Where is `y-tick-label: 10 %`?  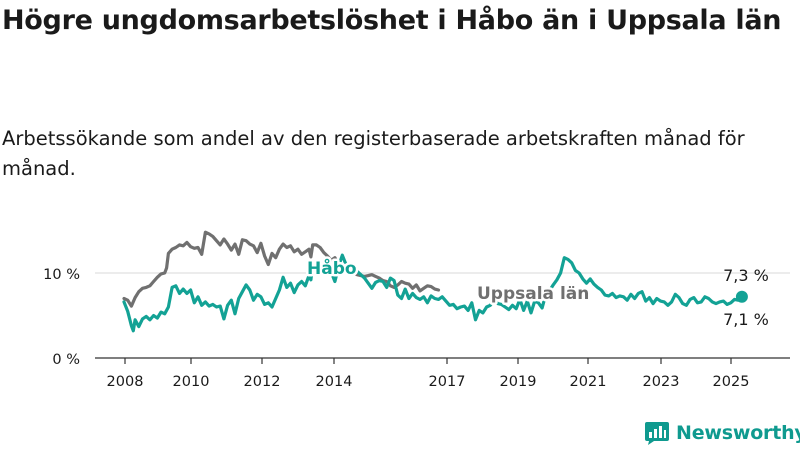 y-tick-label: 10 % is located at coordinates (61, 275).